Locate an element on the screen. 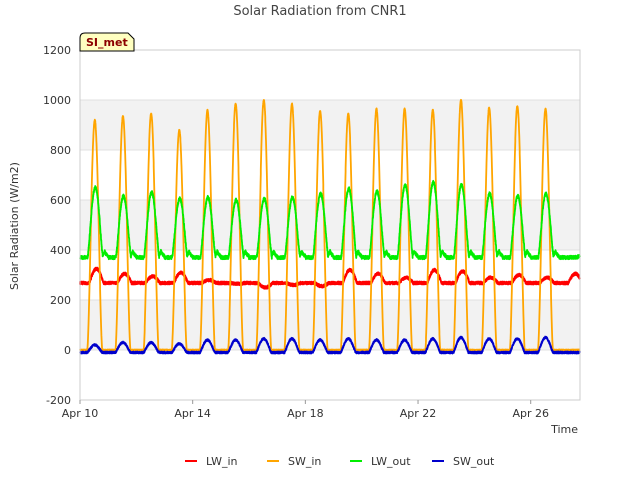  y-tick-label: 1000 is located at coordinates (57, 100).